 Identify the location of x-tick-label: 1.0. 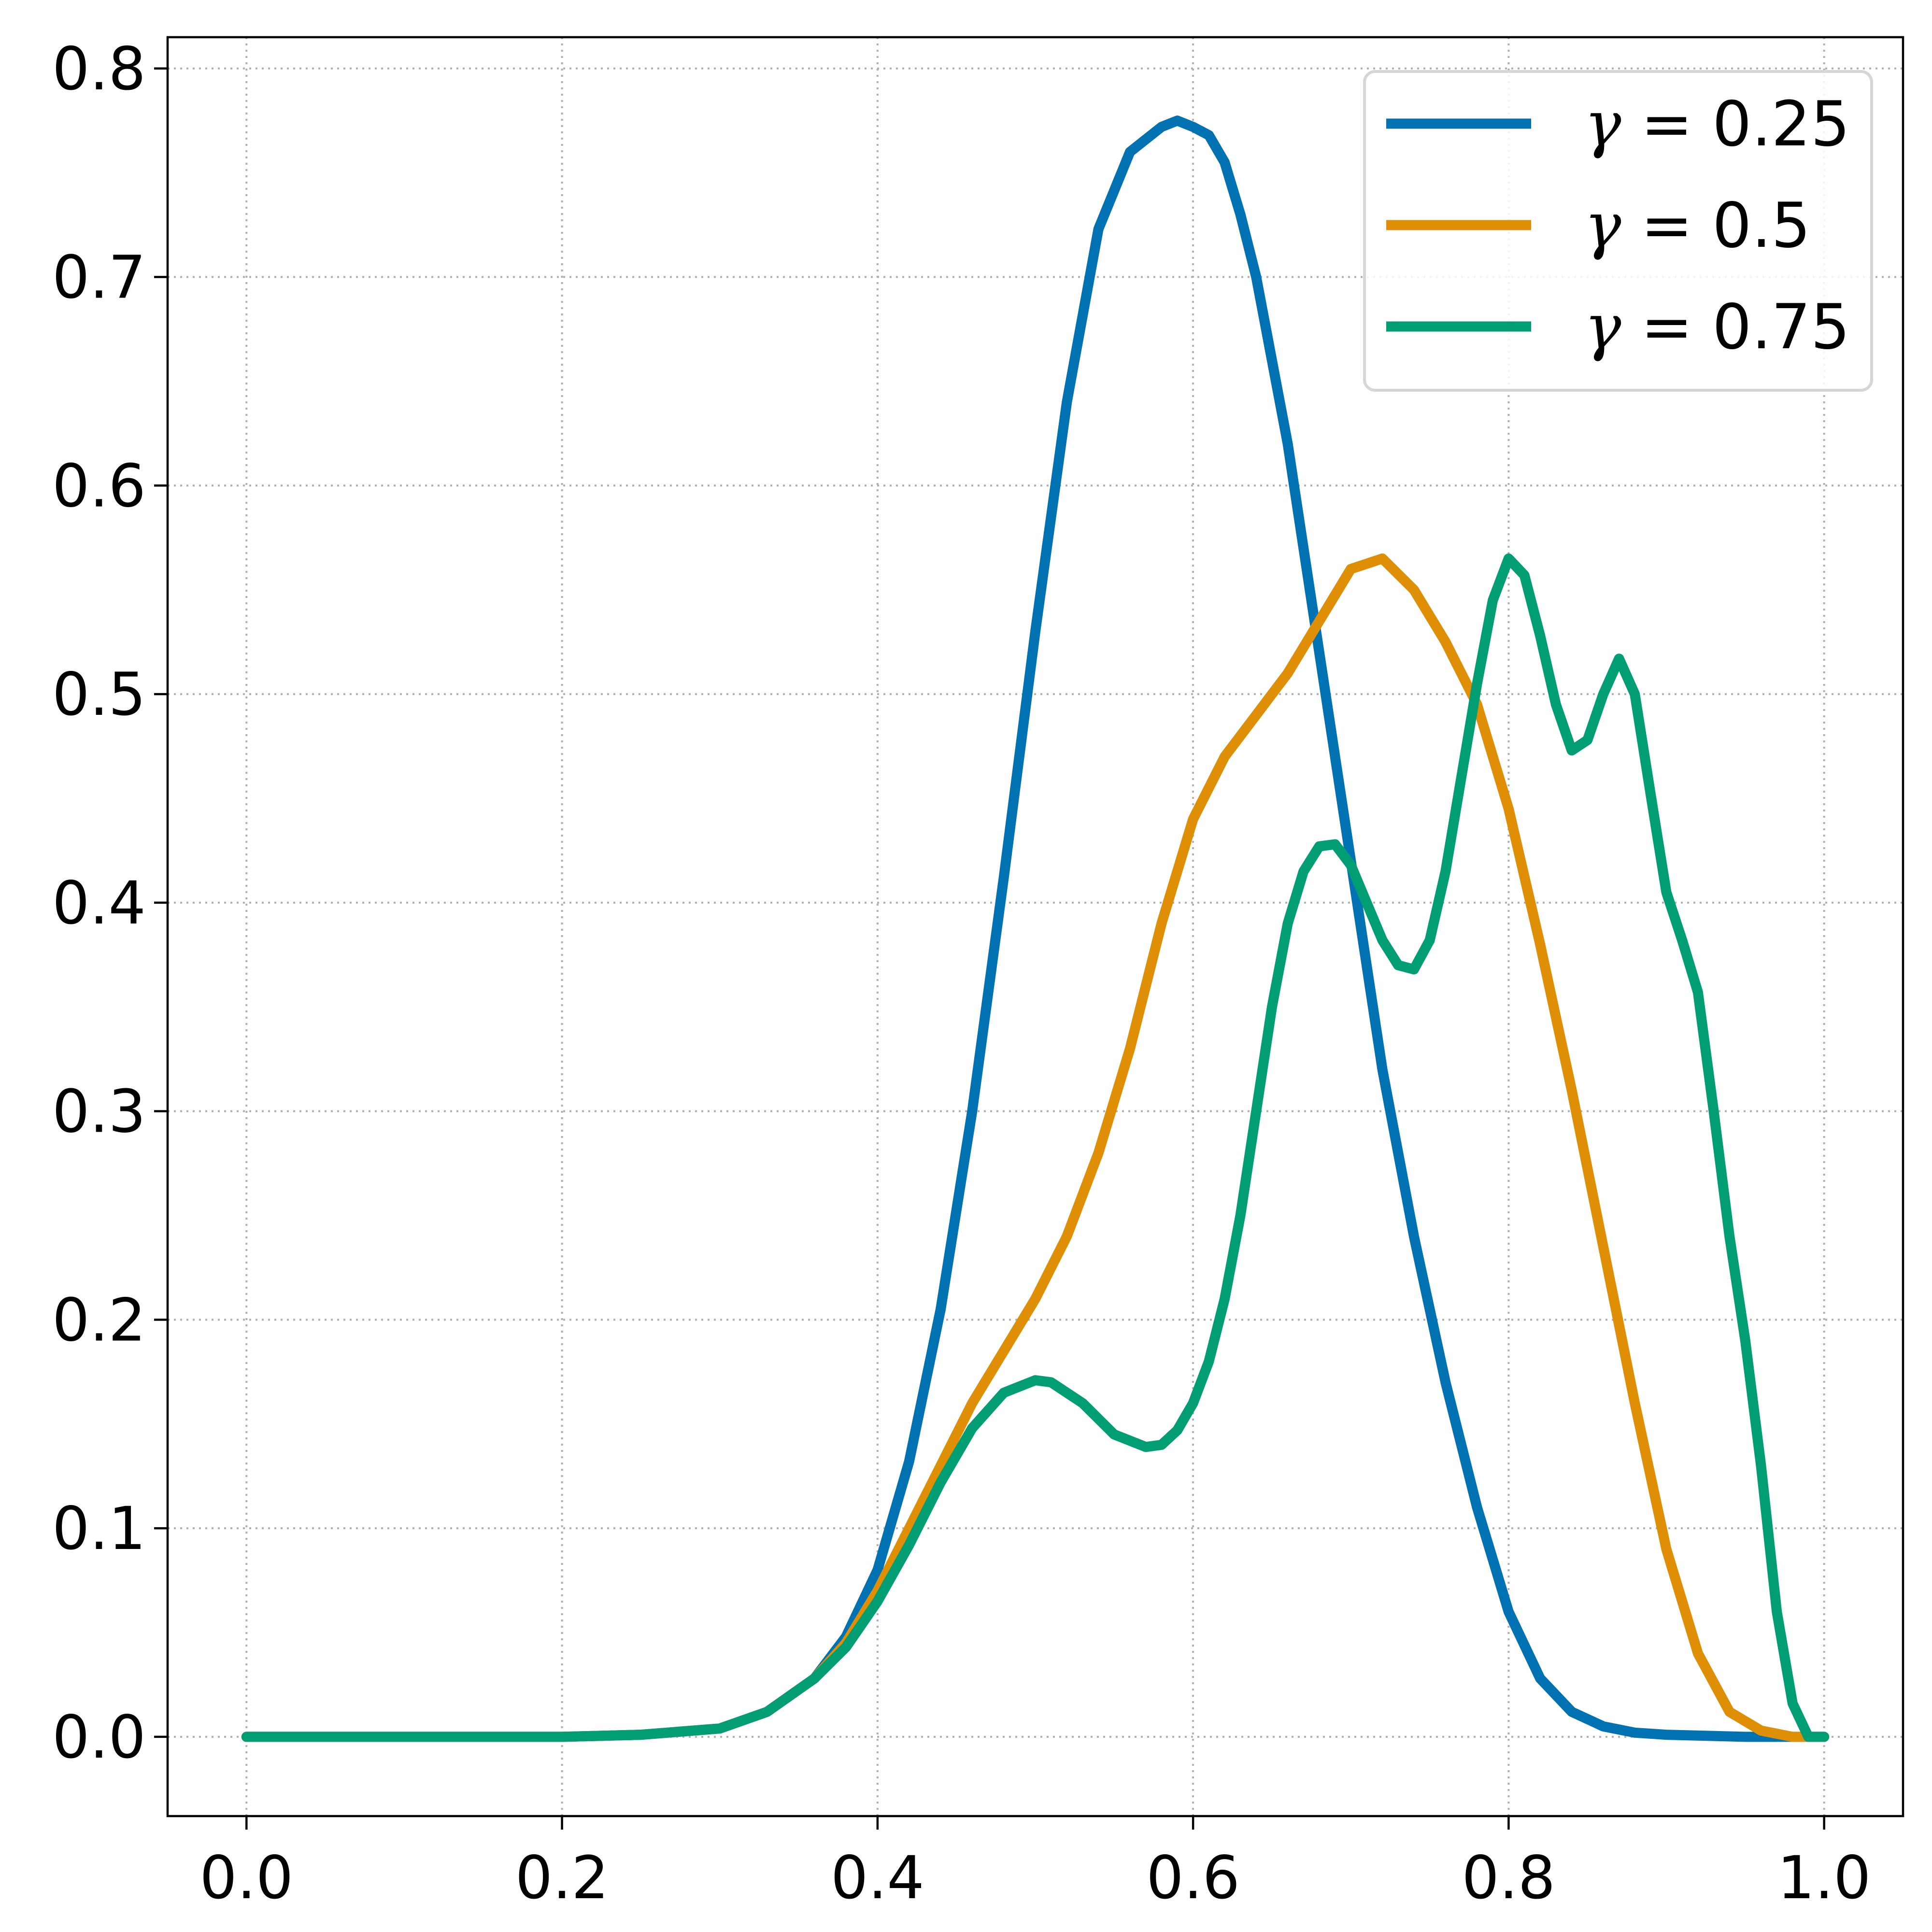
(1824, 1878).